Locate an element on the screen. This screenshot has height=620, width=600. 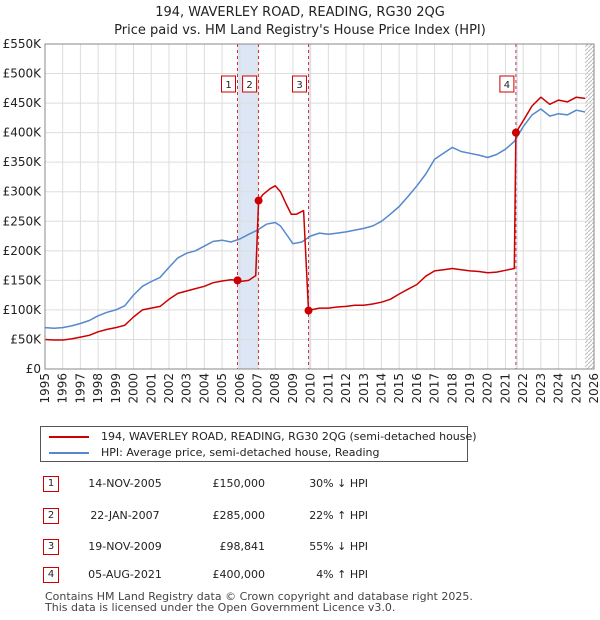
x-tick-label: 2000 is located at coordinates (134, 388).